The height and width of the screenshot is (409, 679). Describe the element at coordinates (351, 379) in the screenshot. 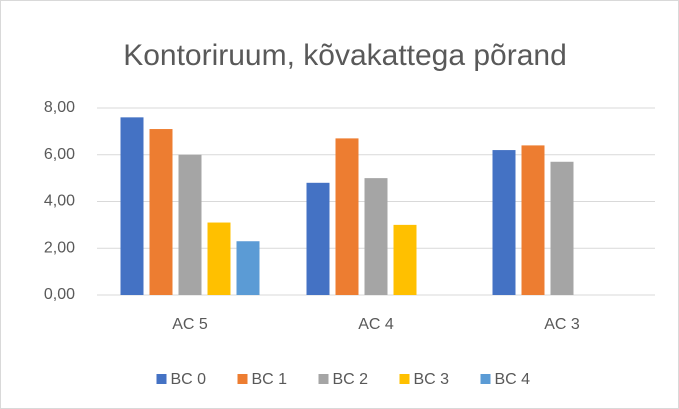

I see `legend-label: BC 2` at that location.